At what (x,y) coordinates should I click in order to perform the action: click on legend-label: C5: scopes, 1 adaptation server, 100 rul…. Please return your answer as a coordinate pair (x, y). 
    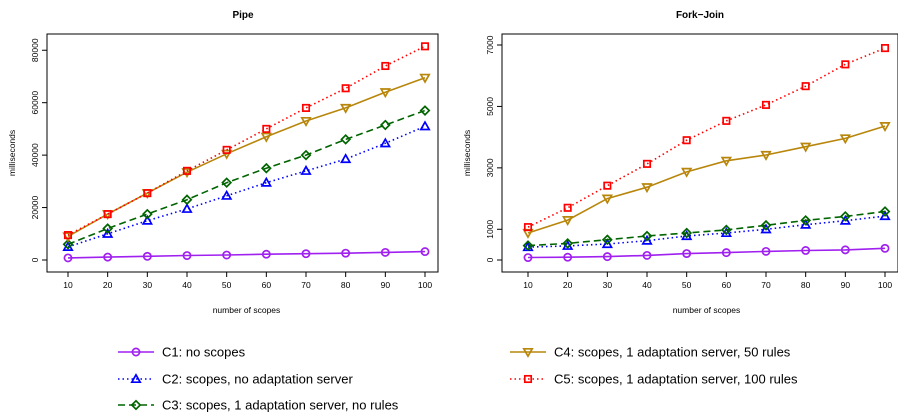
    Looking at the image, I should click on (676, 379).